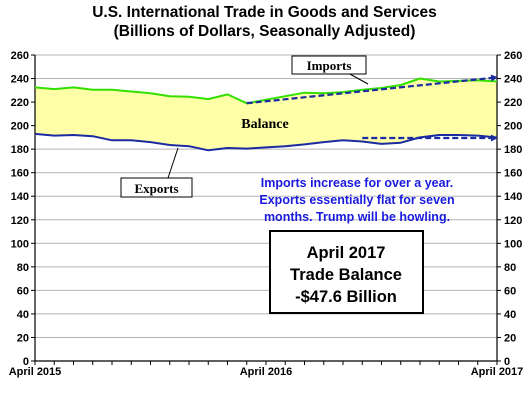  I want to click on y-tick-label-right: 100, so click(513, 244).